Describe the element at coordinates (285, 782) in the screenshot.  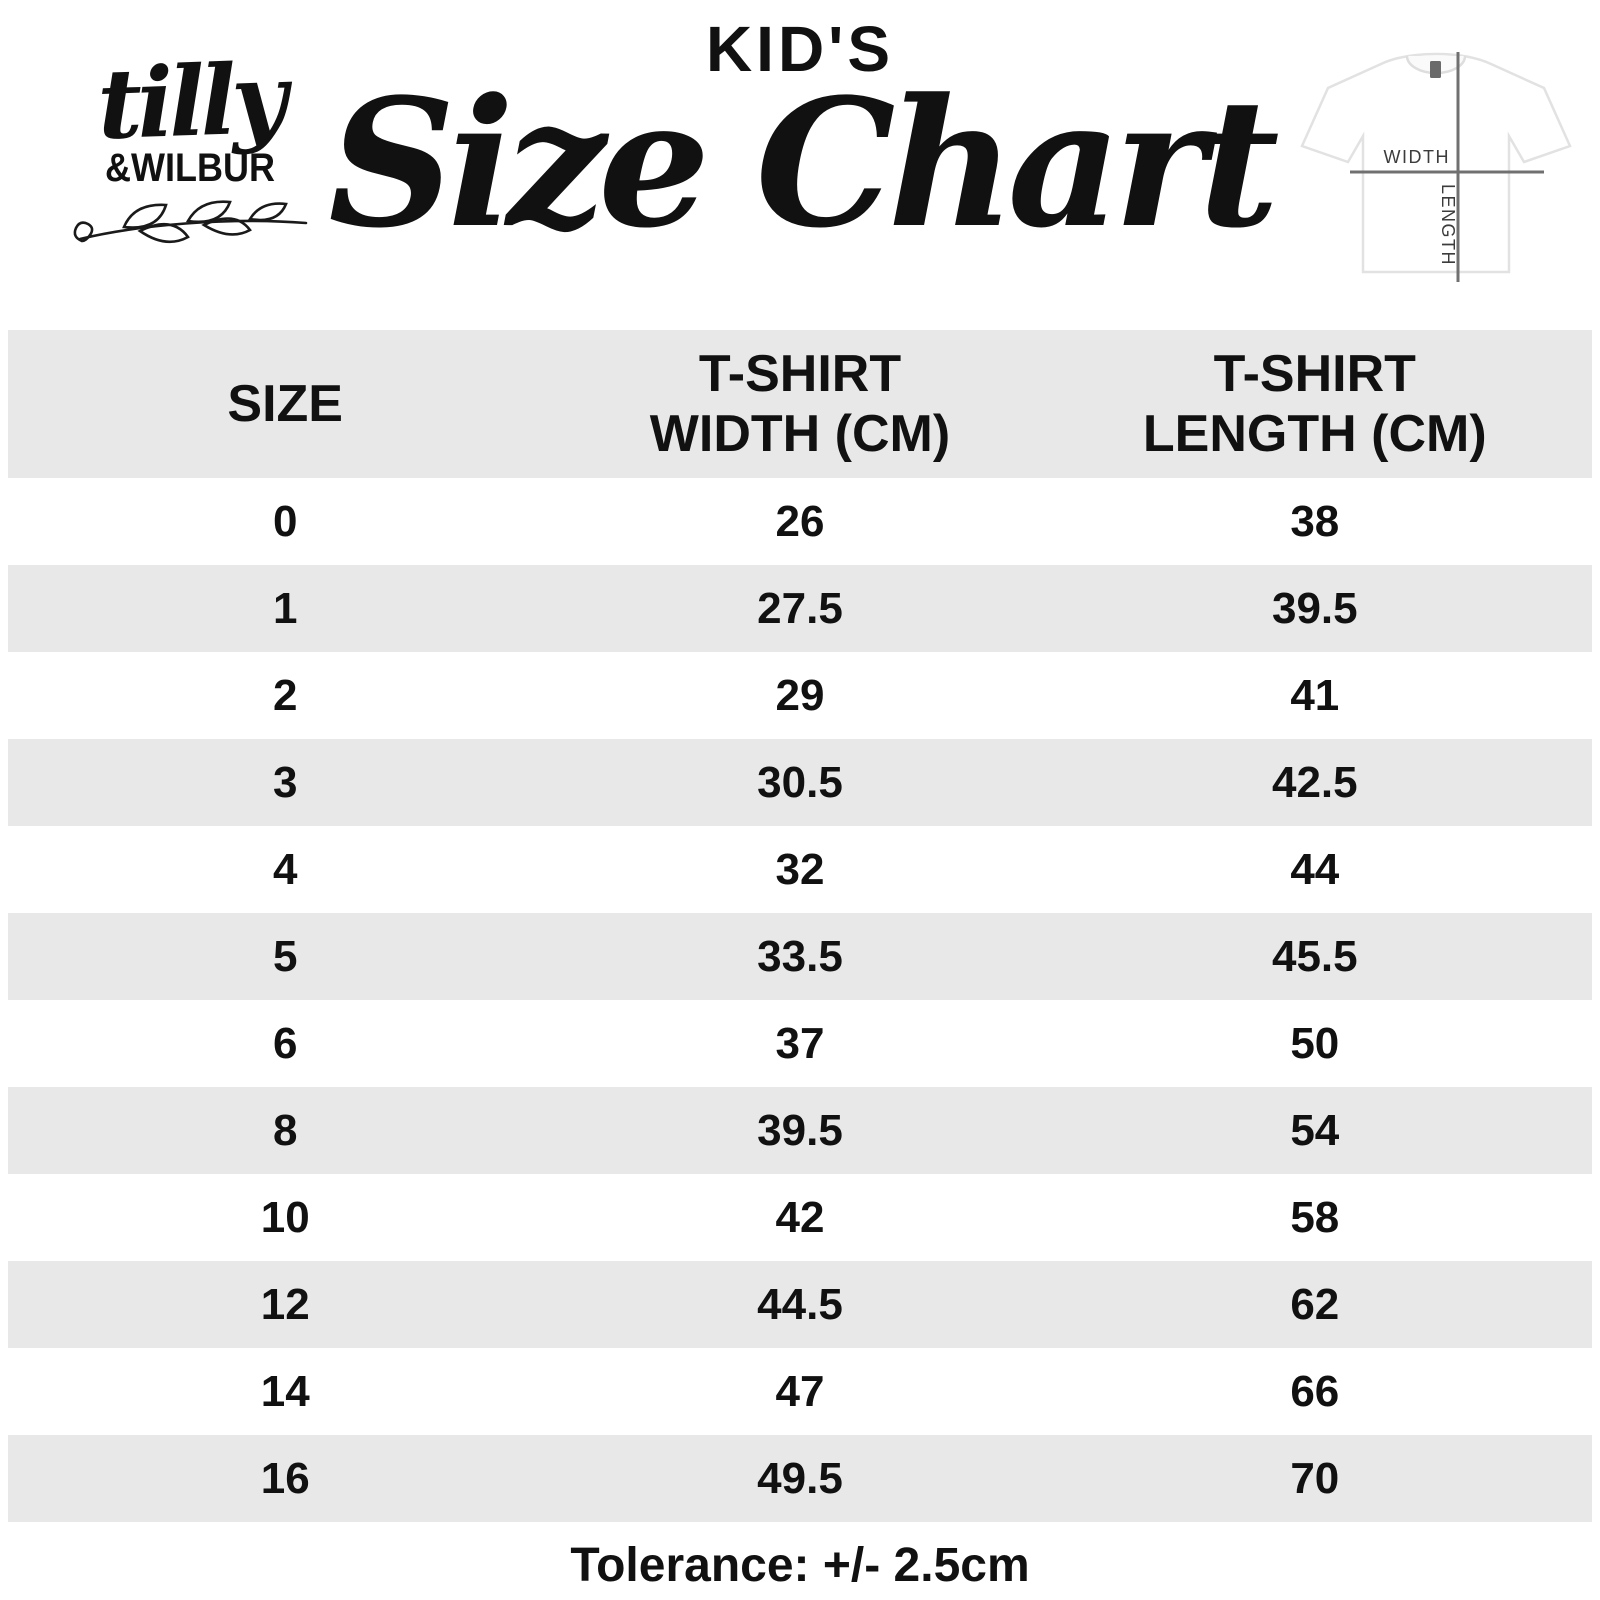
I see `cell-size: 3` at that location.